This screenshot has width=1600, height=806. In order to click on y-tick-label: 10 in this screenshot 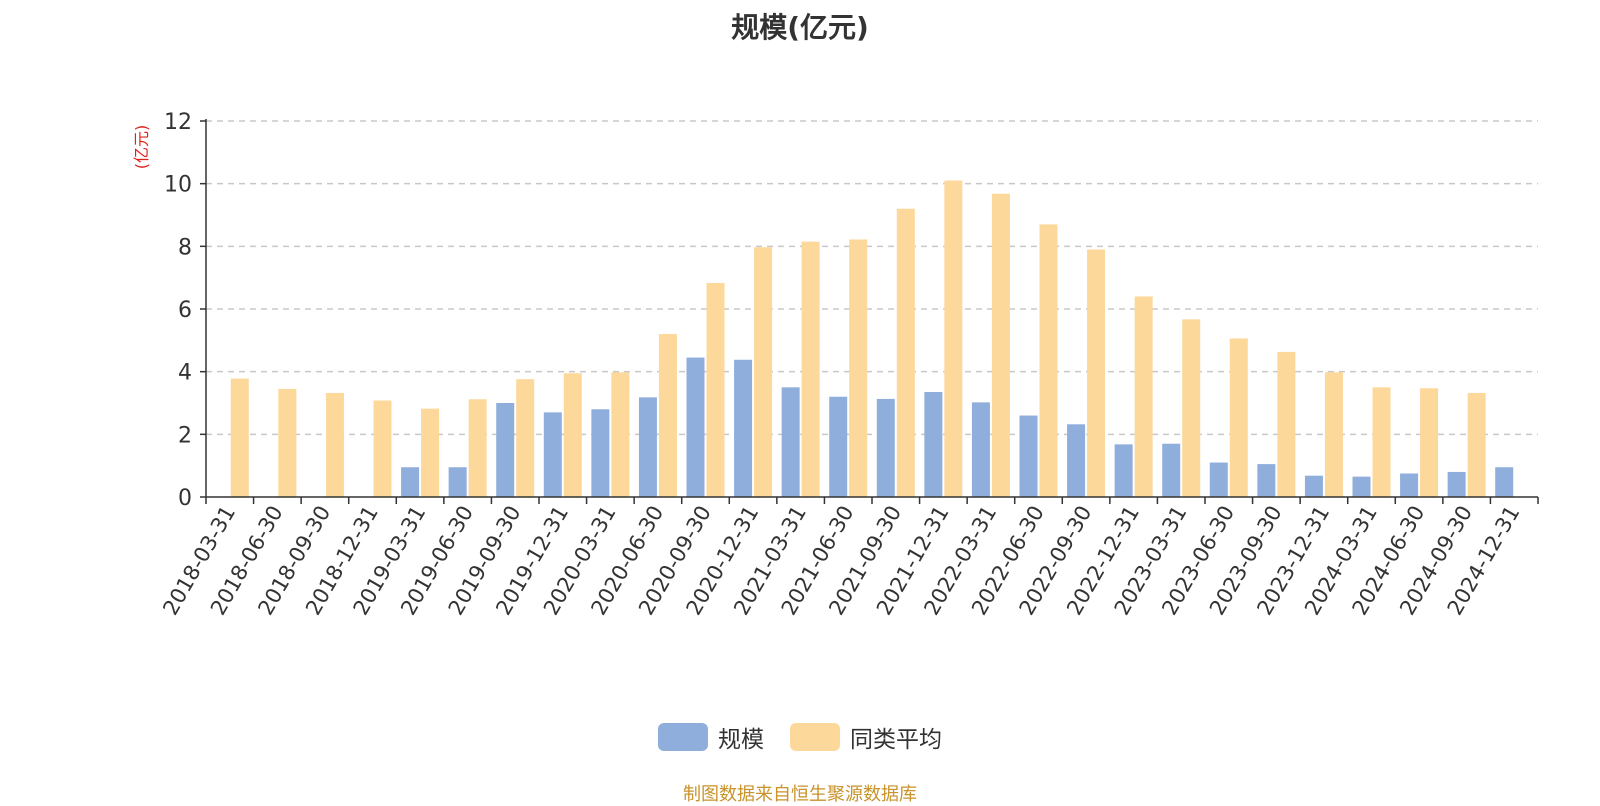, I will do `click(178, 185)`.